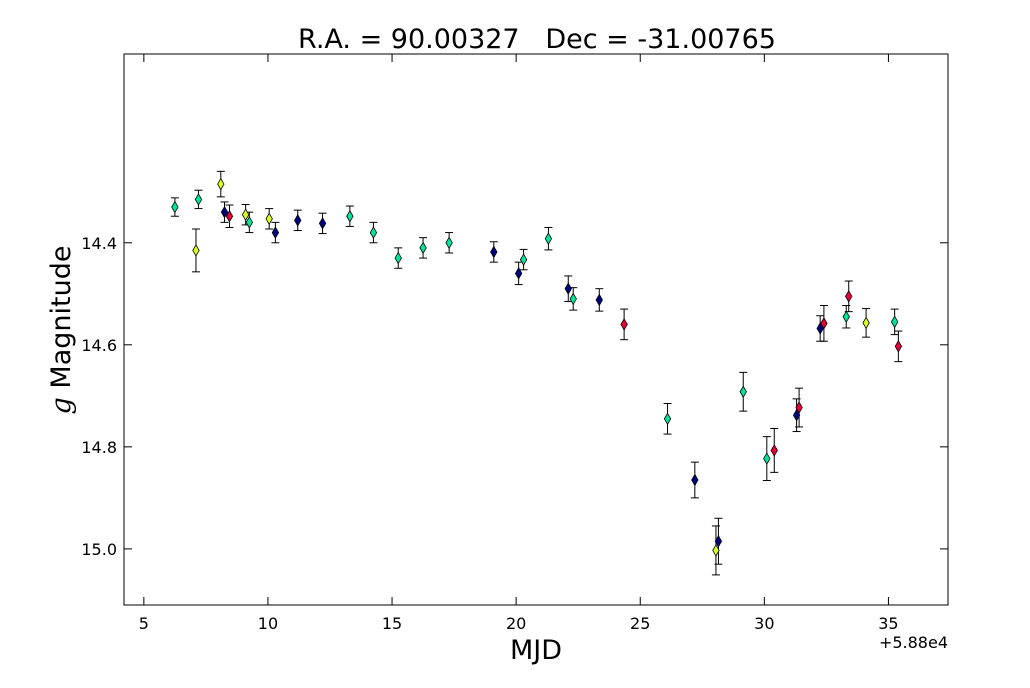 The width and height of the screenshot is (1030, 688). What do you see at coordinates (61, 317) in the screenshot?
I see `y-axis-text: Magnitude` at bounding box center [61, 317].